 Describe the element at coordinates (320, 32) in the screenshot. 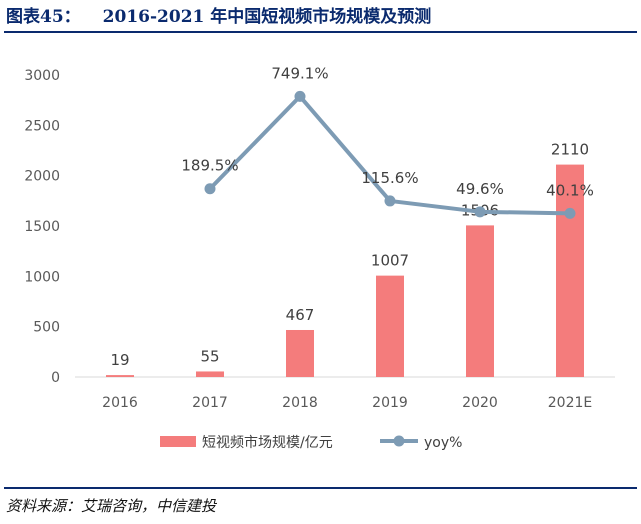

I see `title-rule` at that location.